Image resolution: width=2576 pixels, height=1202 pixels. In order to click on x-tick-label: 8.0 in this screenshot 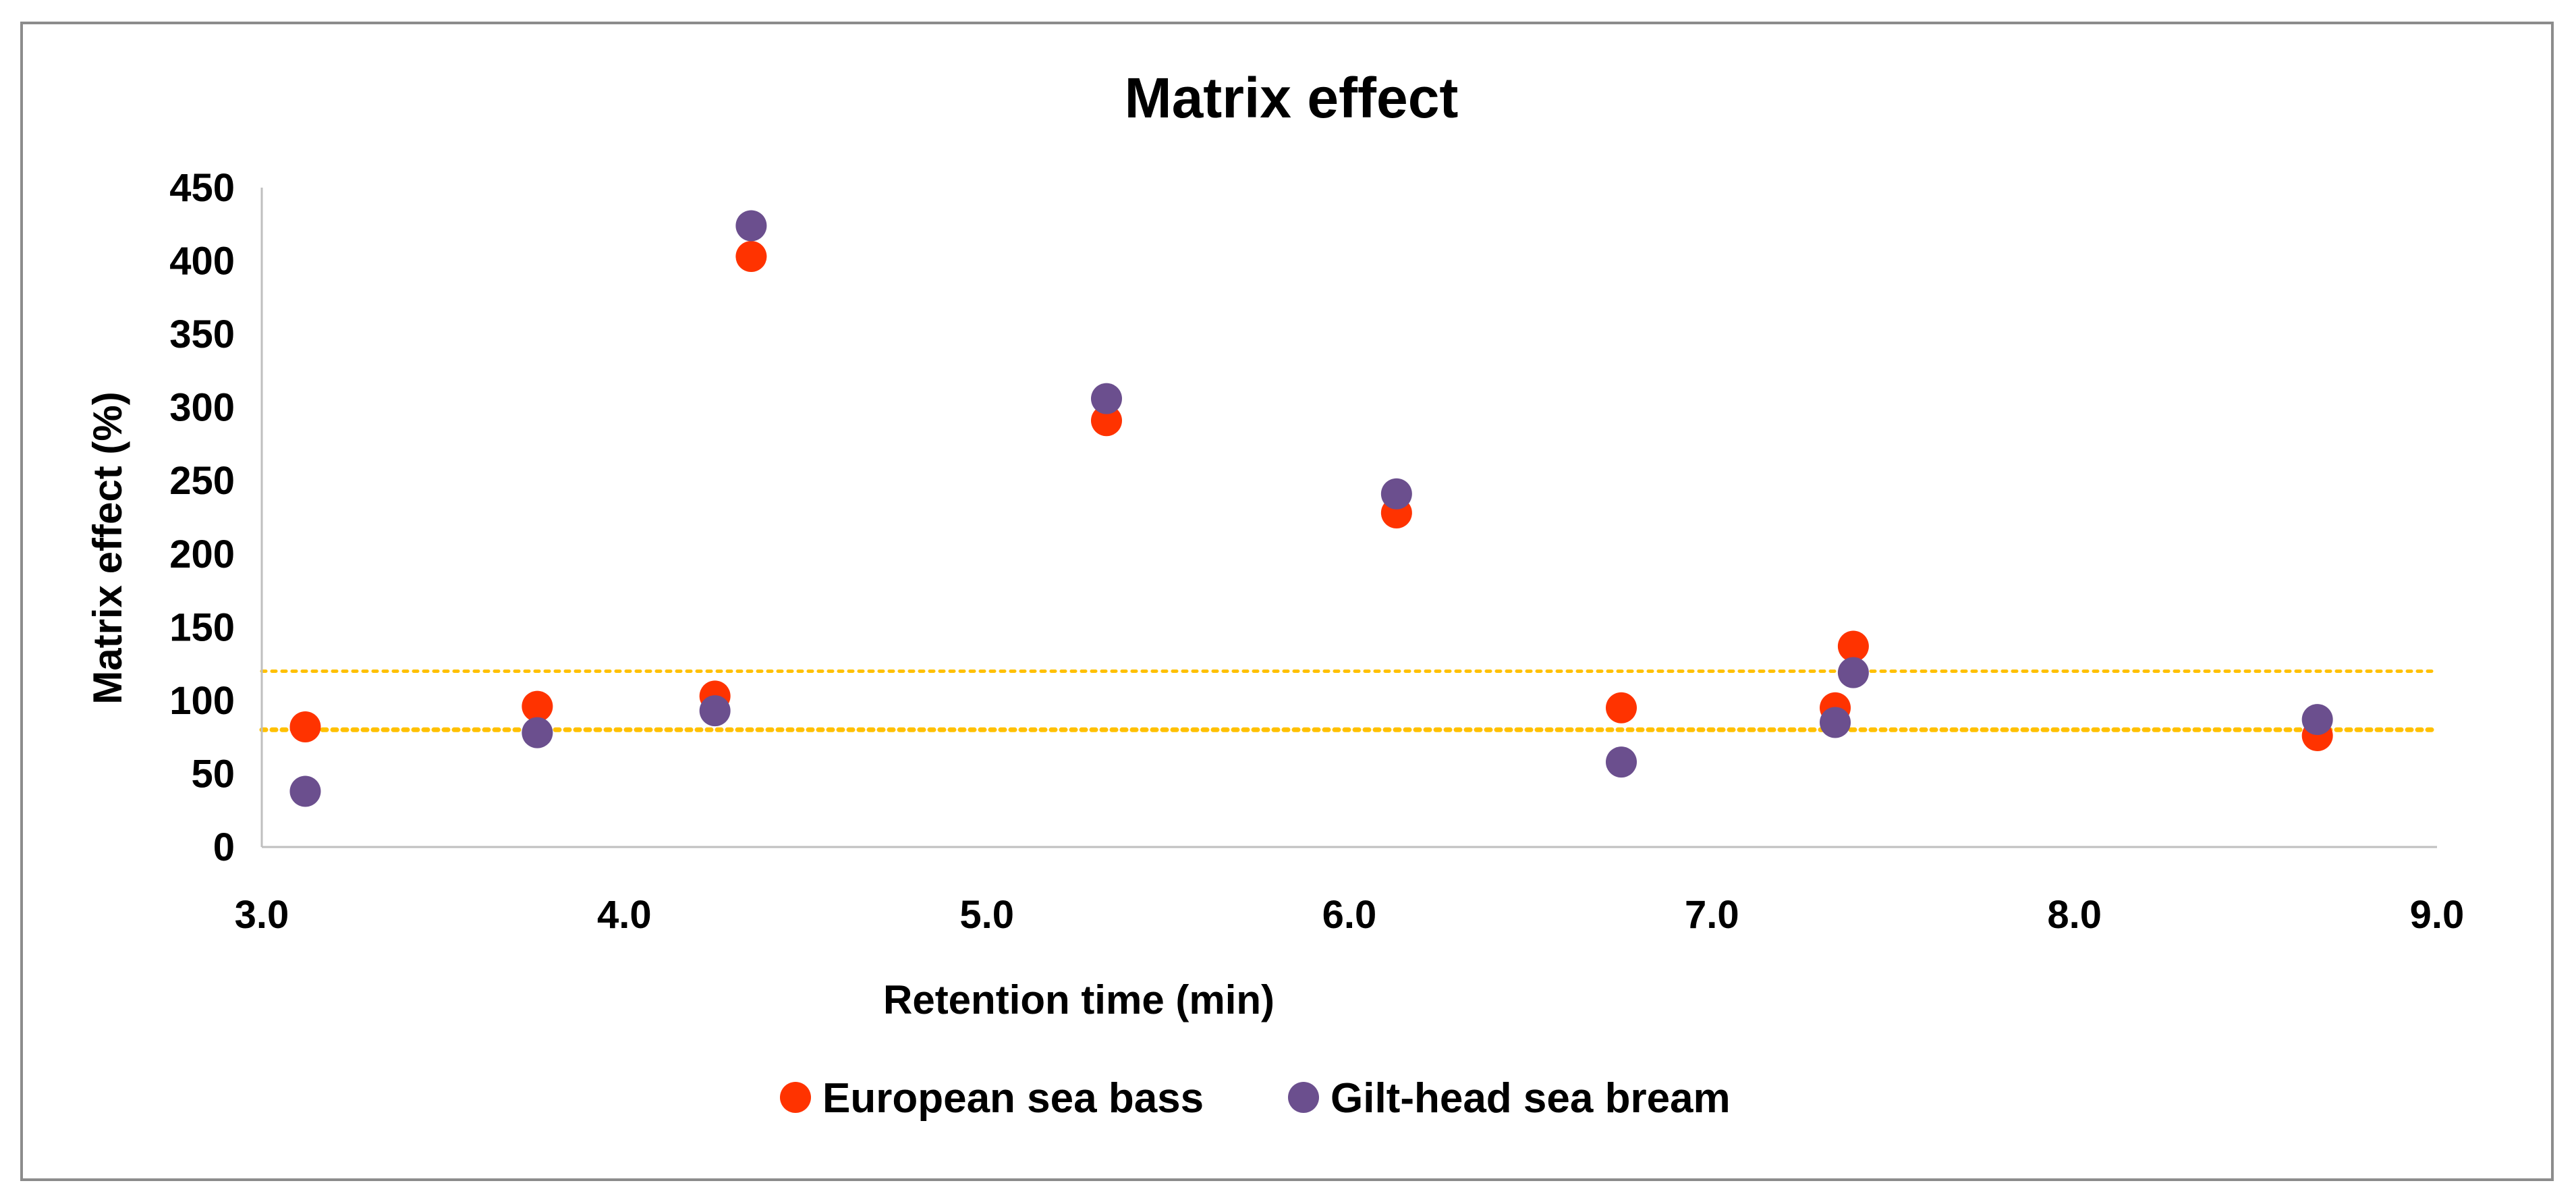, I will do `click(2074, 915)`.